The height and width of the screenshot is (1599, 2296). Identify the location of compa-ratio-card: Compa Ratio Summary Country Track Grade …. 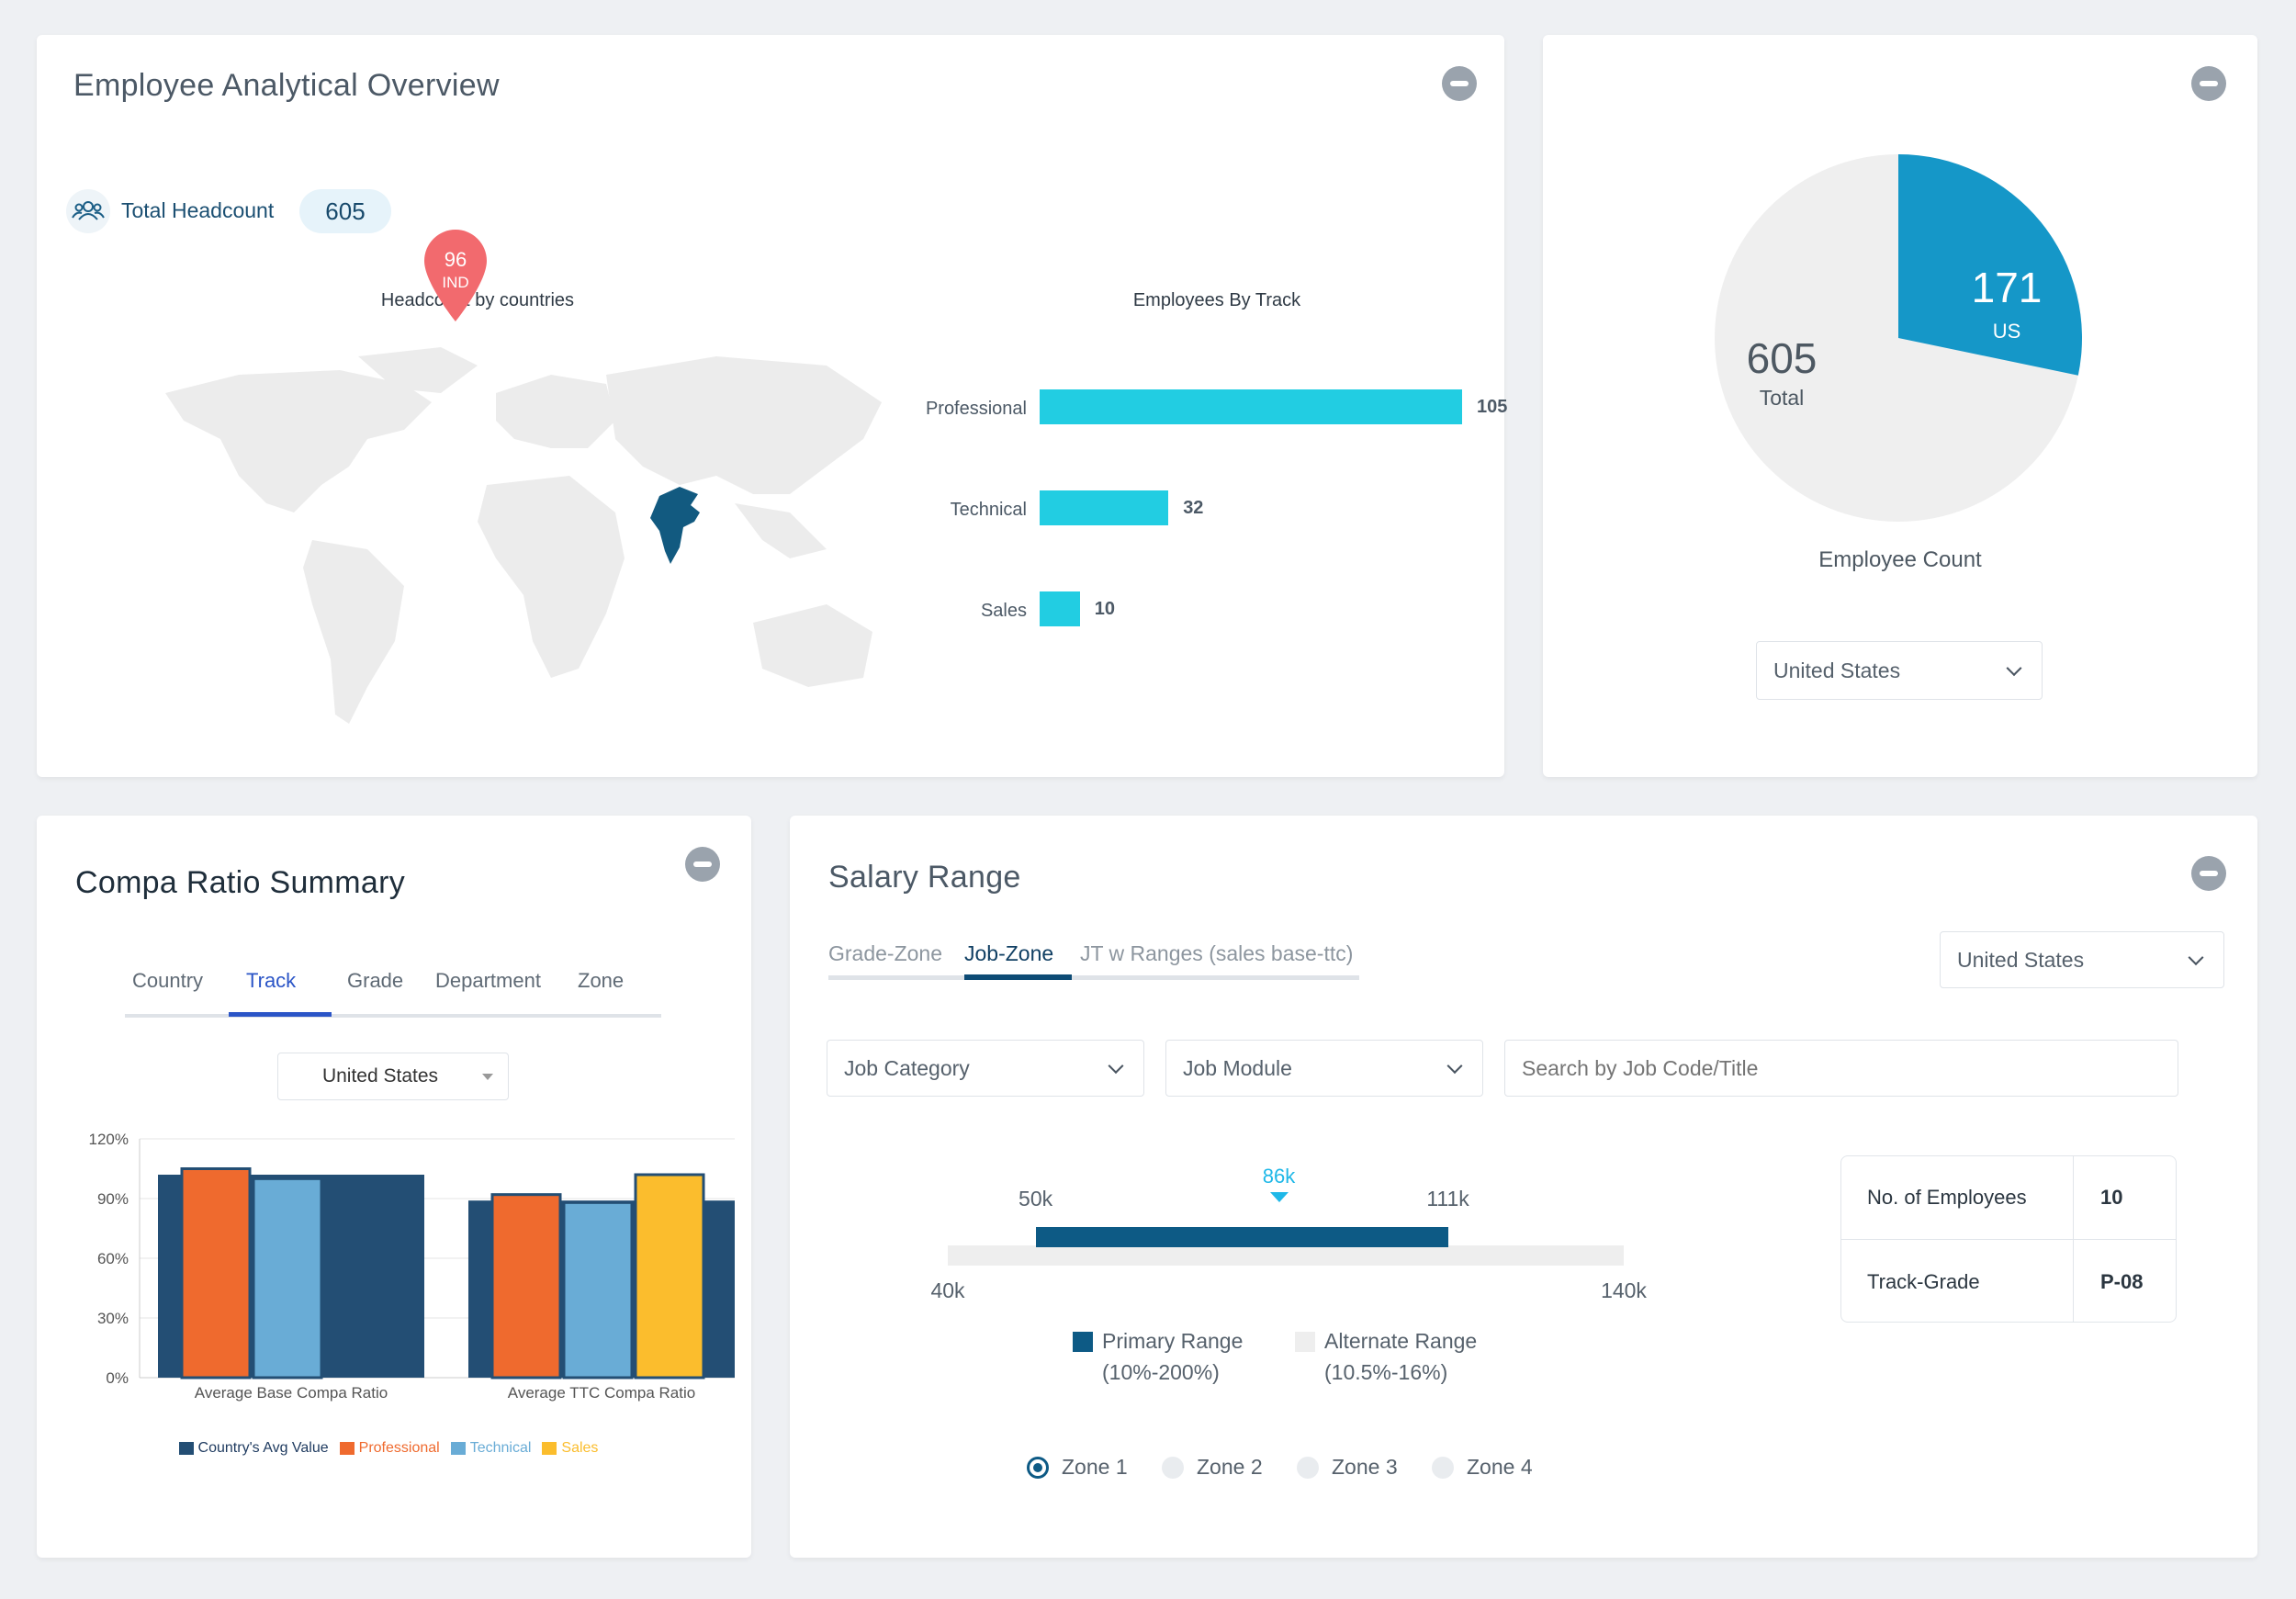
(394, 1187).